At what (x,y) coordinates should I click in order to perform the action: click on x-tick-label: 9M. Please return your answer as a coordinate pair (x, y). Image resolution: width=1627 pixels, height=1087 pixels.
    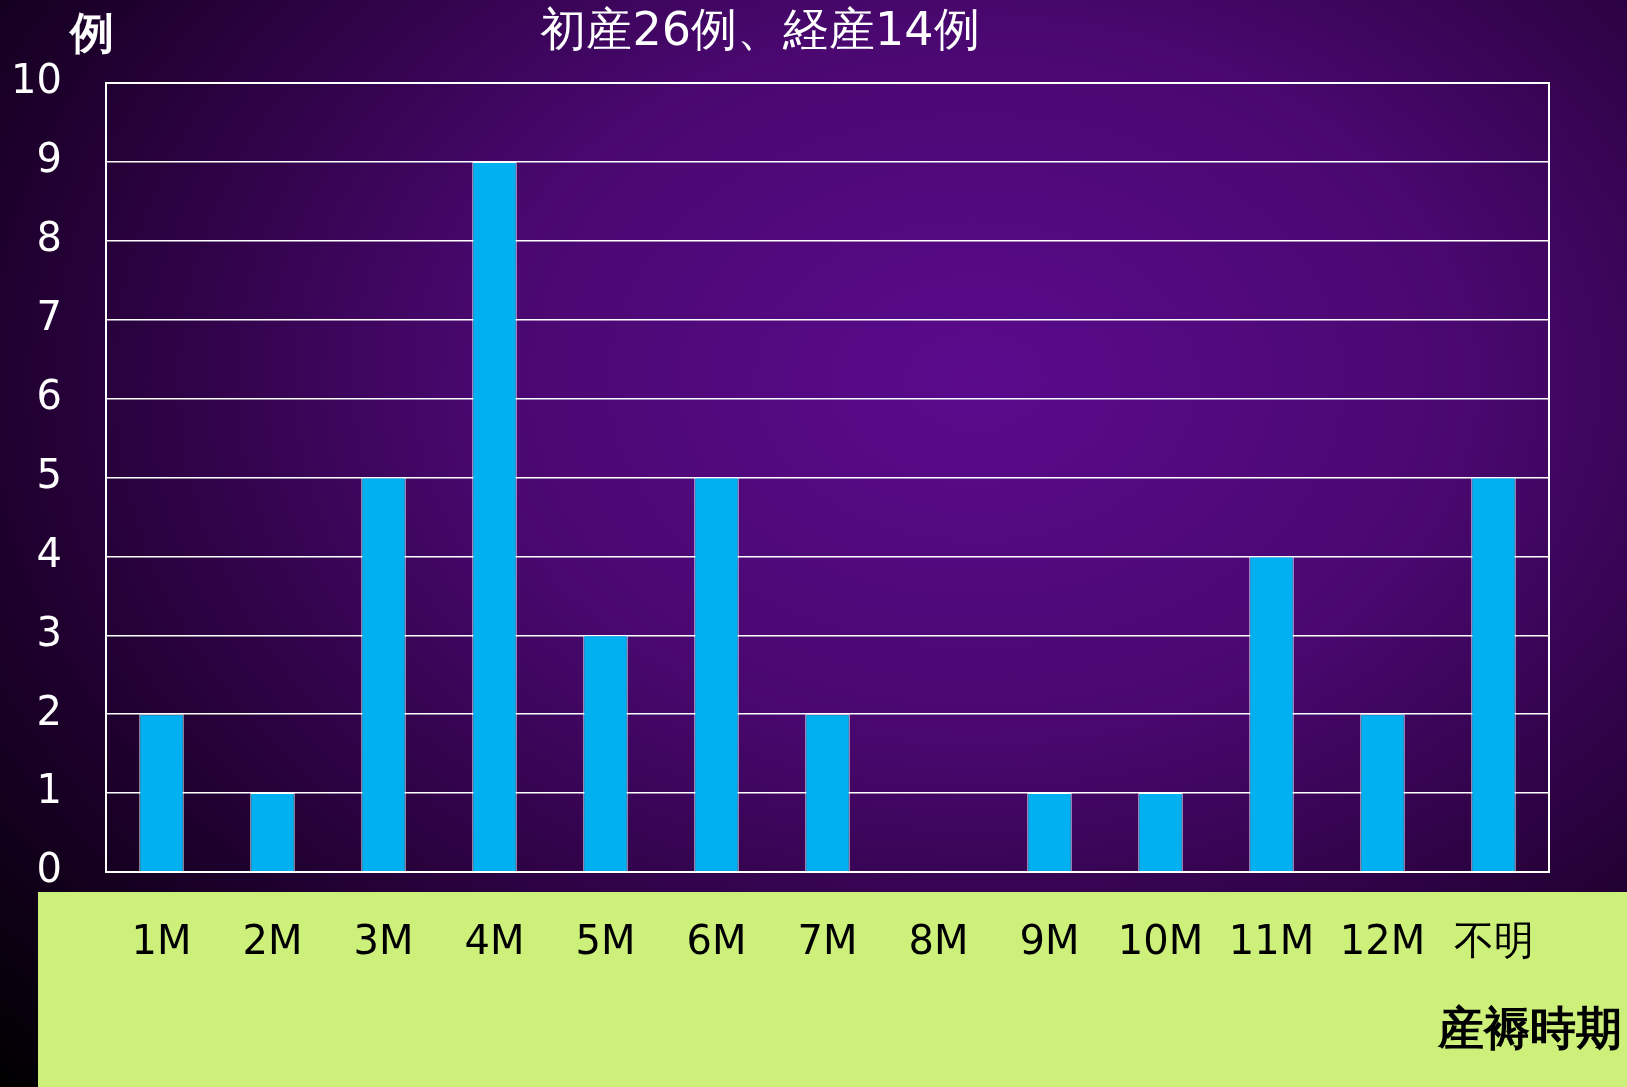
    Looking at the image, I should click on (1049, 940).